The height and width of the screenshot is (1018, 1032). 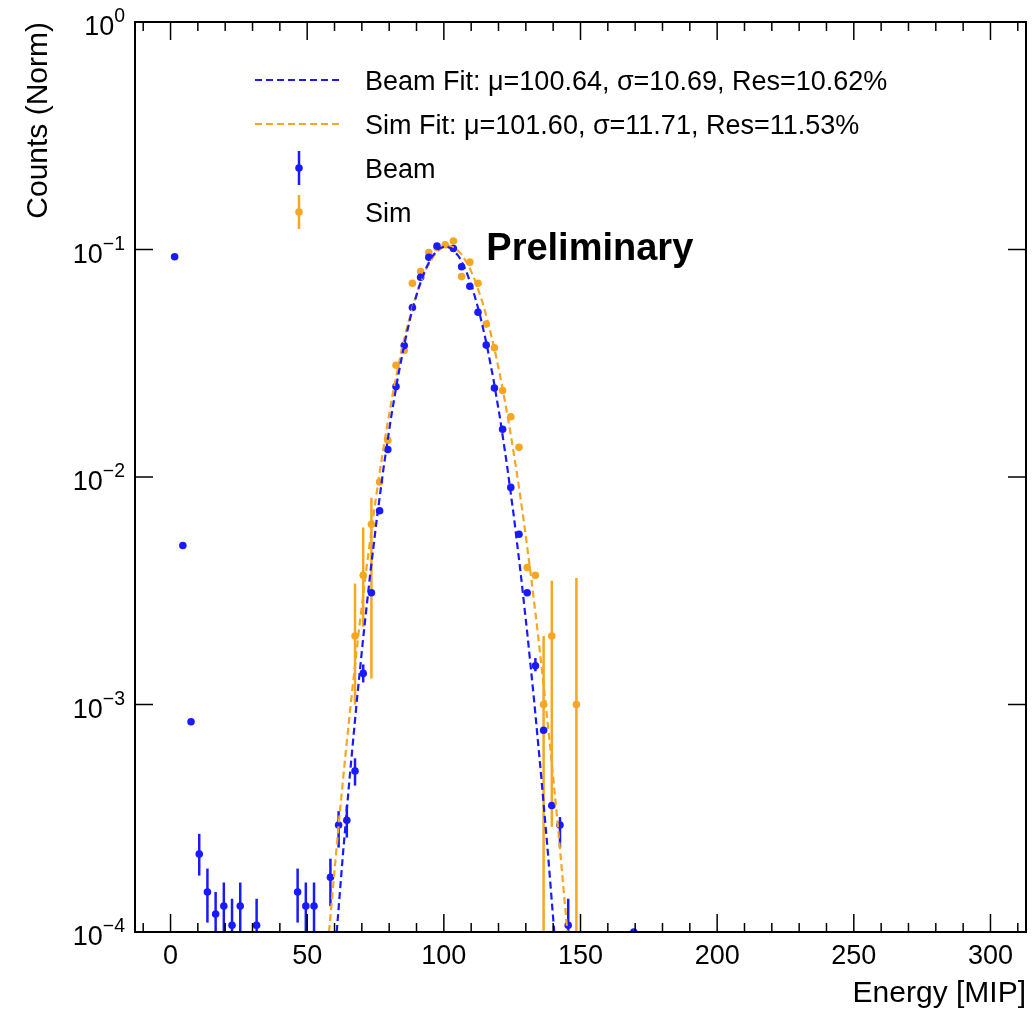 I want to click on legend-label: Sim, so click(x=388, y=213).